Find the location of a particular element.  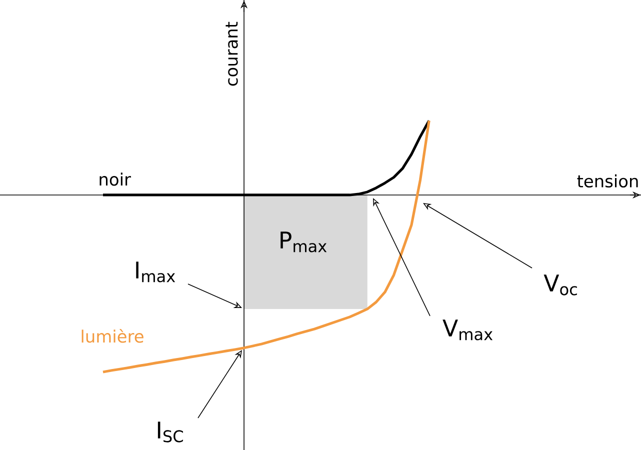

series-label: lumière is located at coordinates (113, 335).